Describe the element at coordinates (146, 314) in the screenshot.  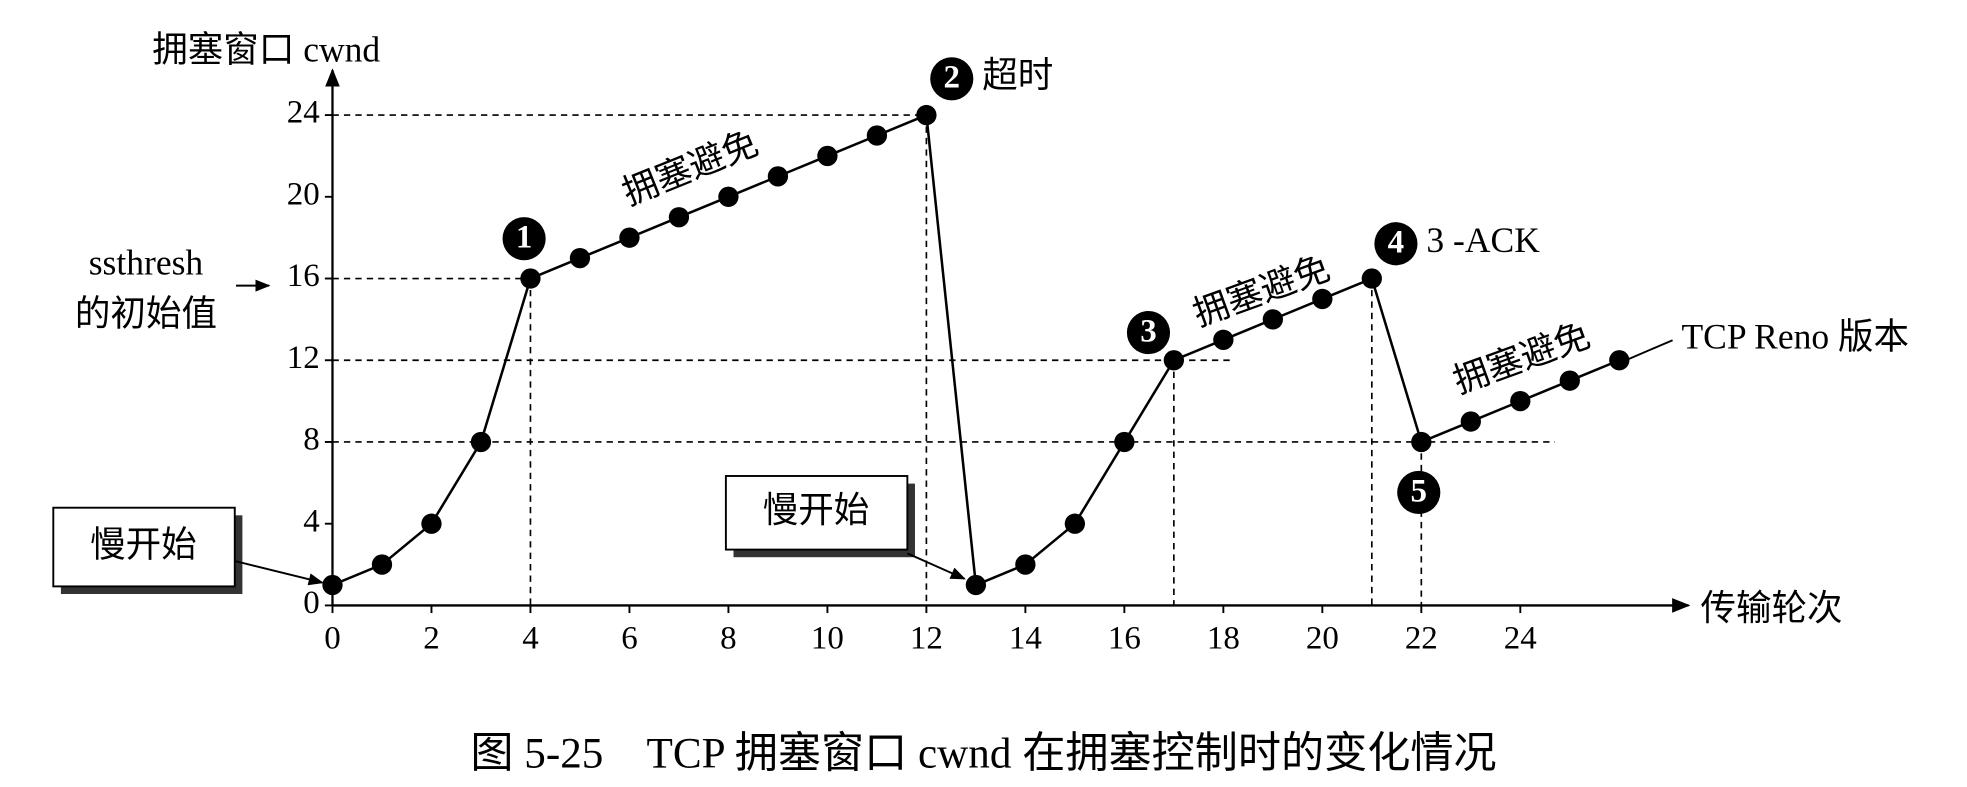
I see `ssthresh-label: 的初始值` at that location.